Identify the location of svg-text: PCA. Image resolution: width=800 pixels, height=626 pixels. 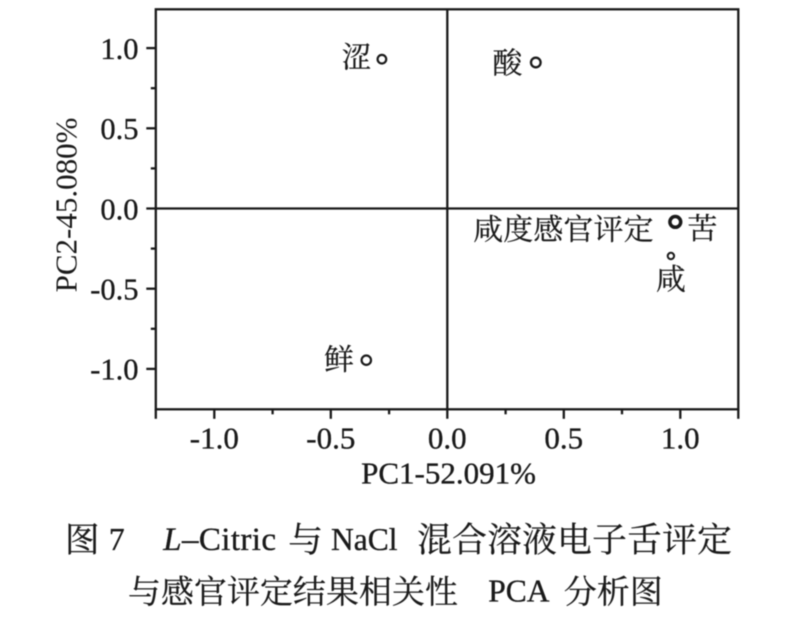
(519, 591).